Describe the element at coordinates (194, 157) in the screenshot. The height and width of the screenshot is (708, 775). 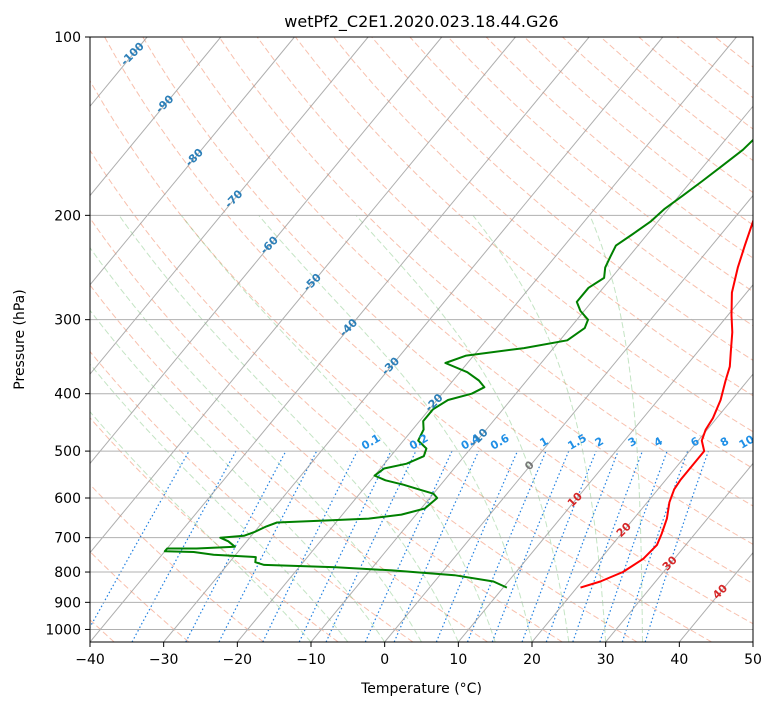
I see `isotherm-label: -80` at that location.